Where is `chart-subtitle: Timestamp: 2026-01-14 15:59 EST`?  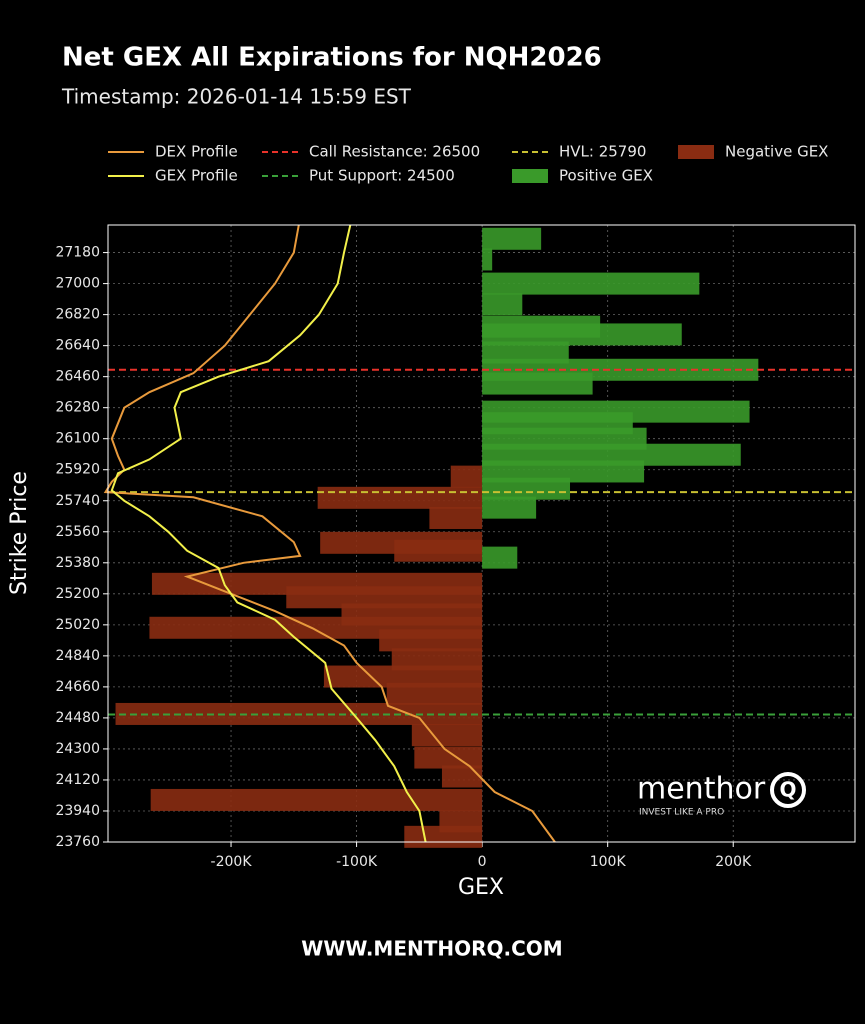 chart-subtitle: Timestamp: 2026-01-14 15:59 EST is located at coordinates (236, 97).